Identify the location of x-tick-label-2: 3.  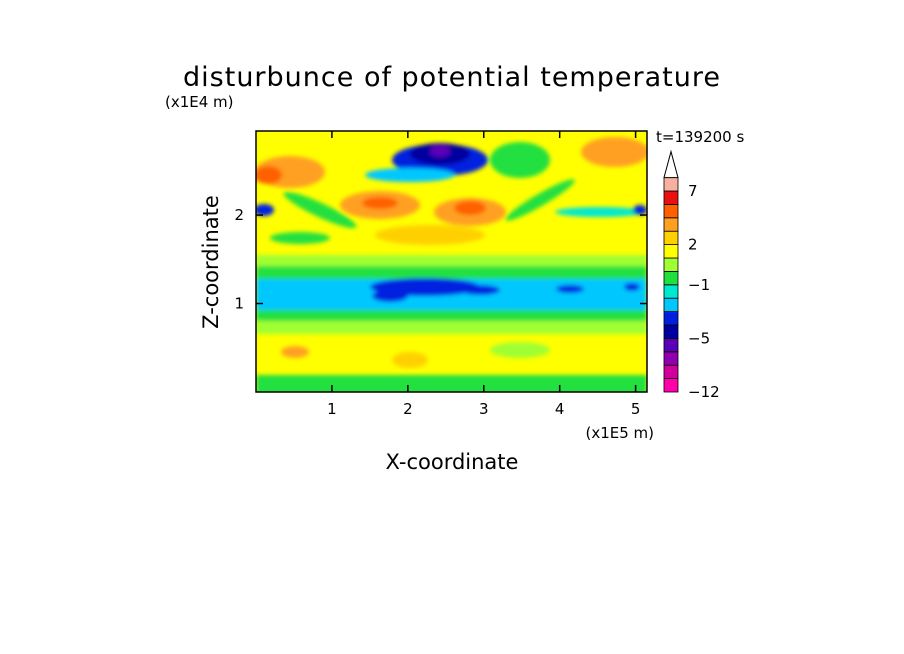
(484, 409).